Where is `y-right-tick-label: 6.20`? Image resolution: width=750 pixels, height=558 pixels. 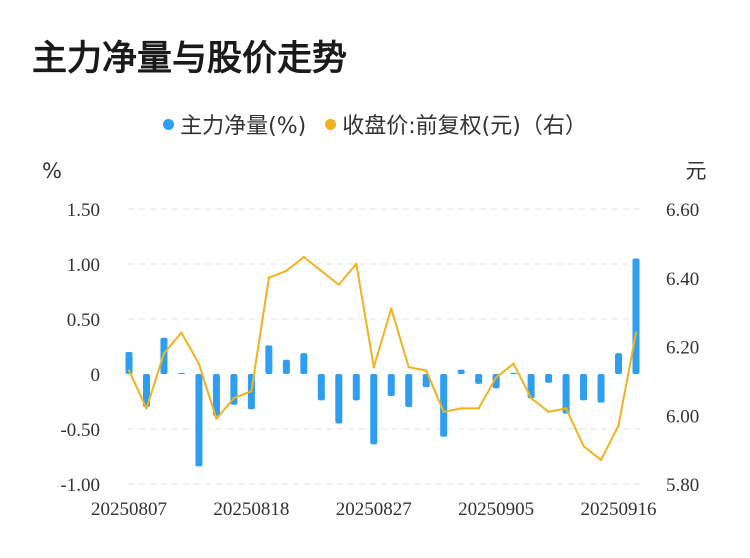
y-right-tick-label: 6.20 is located at coordinates (682, 348).